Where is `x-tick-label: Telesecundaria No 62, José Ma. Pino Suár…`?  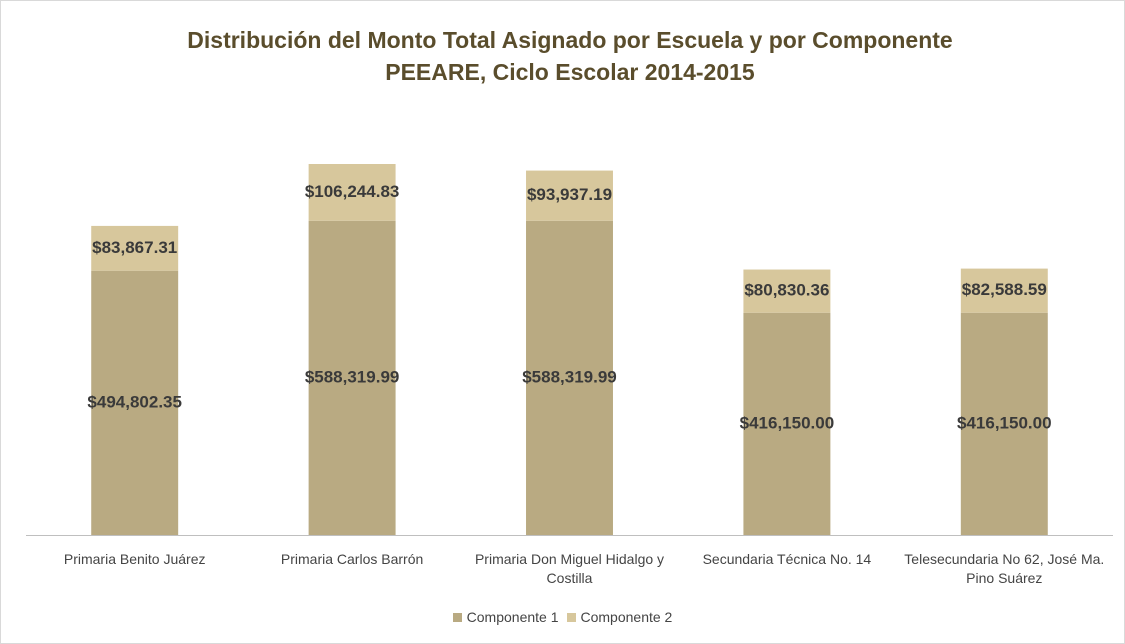 x-tick-label: Telesecundaria No 62, José Ma. Pino Suár… is located at coordinates (1004, 568).